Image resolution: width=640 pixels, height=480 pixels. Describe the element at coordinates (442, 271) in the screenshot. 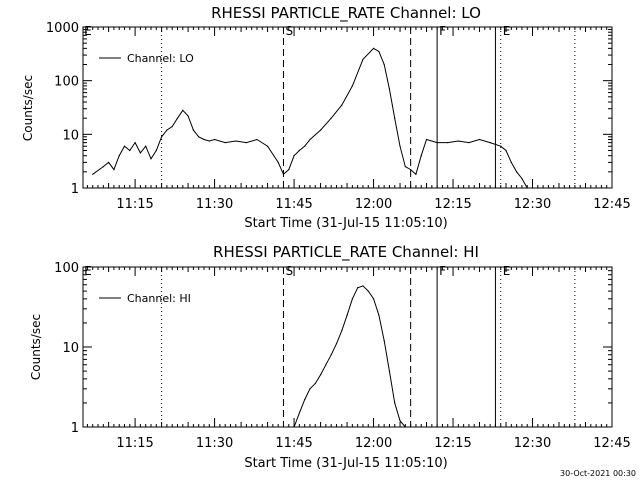

I see `event-marker-label: F` at that location.